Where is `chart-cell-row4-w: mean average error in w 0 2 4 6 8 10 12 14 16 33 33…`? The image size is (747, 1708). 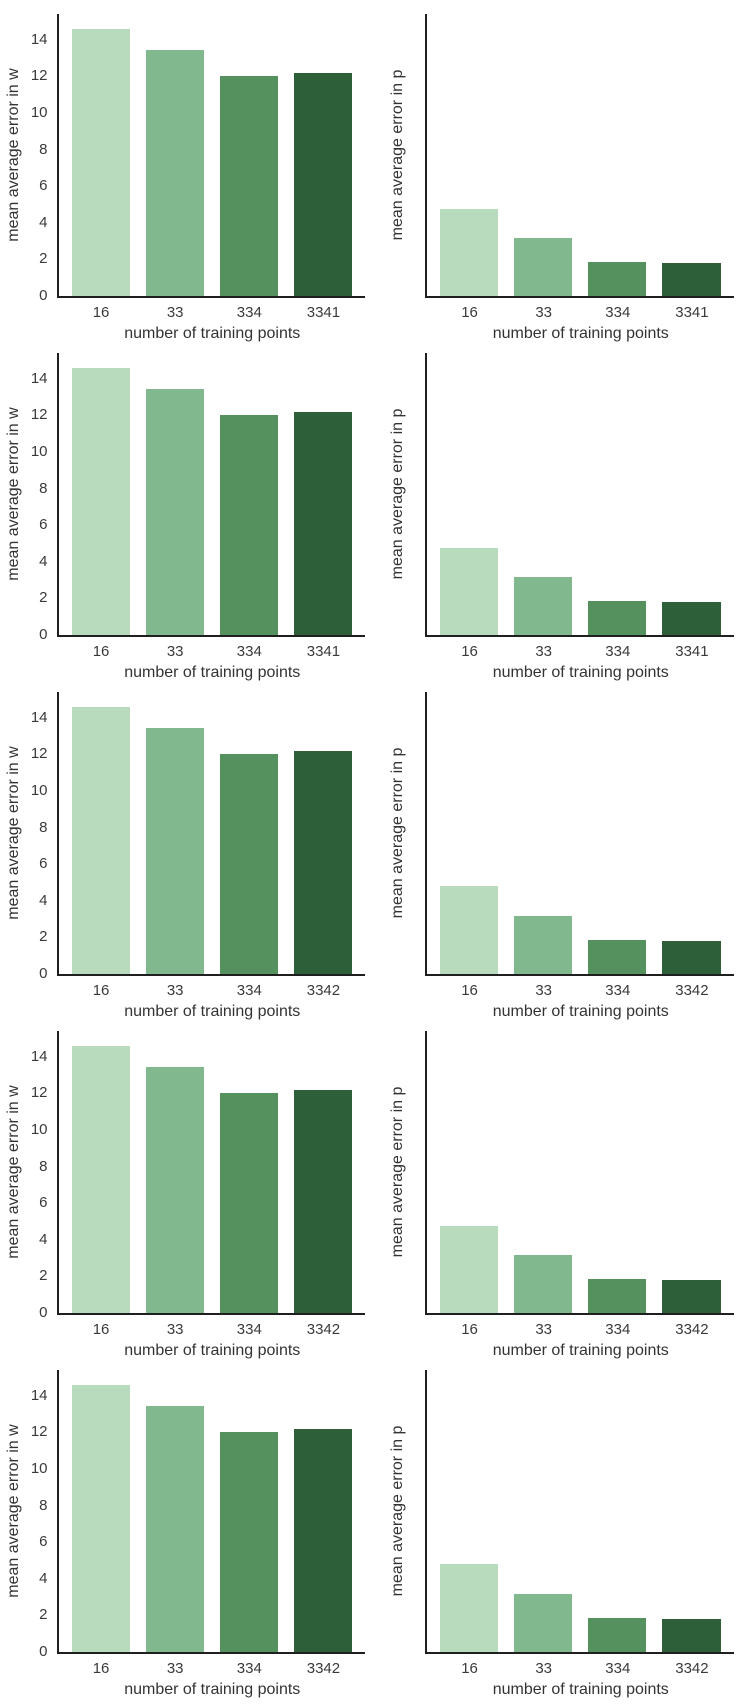
chart-cell-row4-w: mean average error in w 0 2 4 6 8 10 12 14 16 33 33… is located at coordinates (186, 1188).